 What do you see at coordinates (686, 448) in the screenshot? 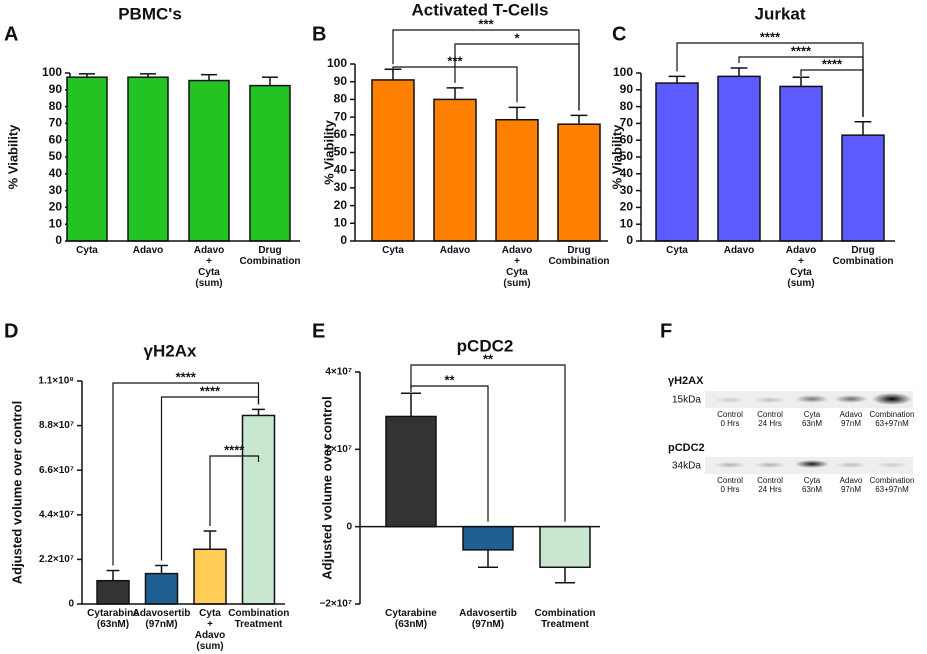
I see `protein-label: pCDC2` at bounding box center [686, 448].